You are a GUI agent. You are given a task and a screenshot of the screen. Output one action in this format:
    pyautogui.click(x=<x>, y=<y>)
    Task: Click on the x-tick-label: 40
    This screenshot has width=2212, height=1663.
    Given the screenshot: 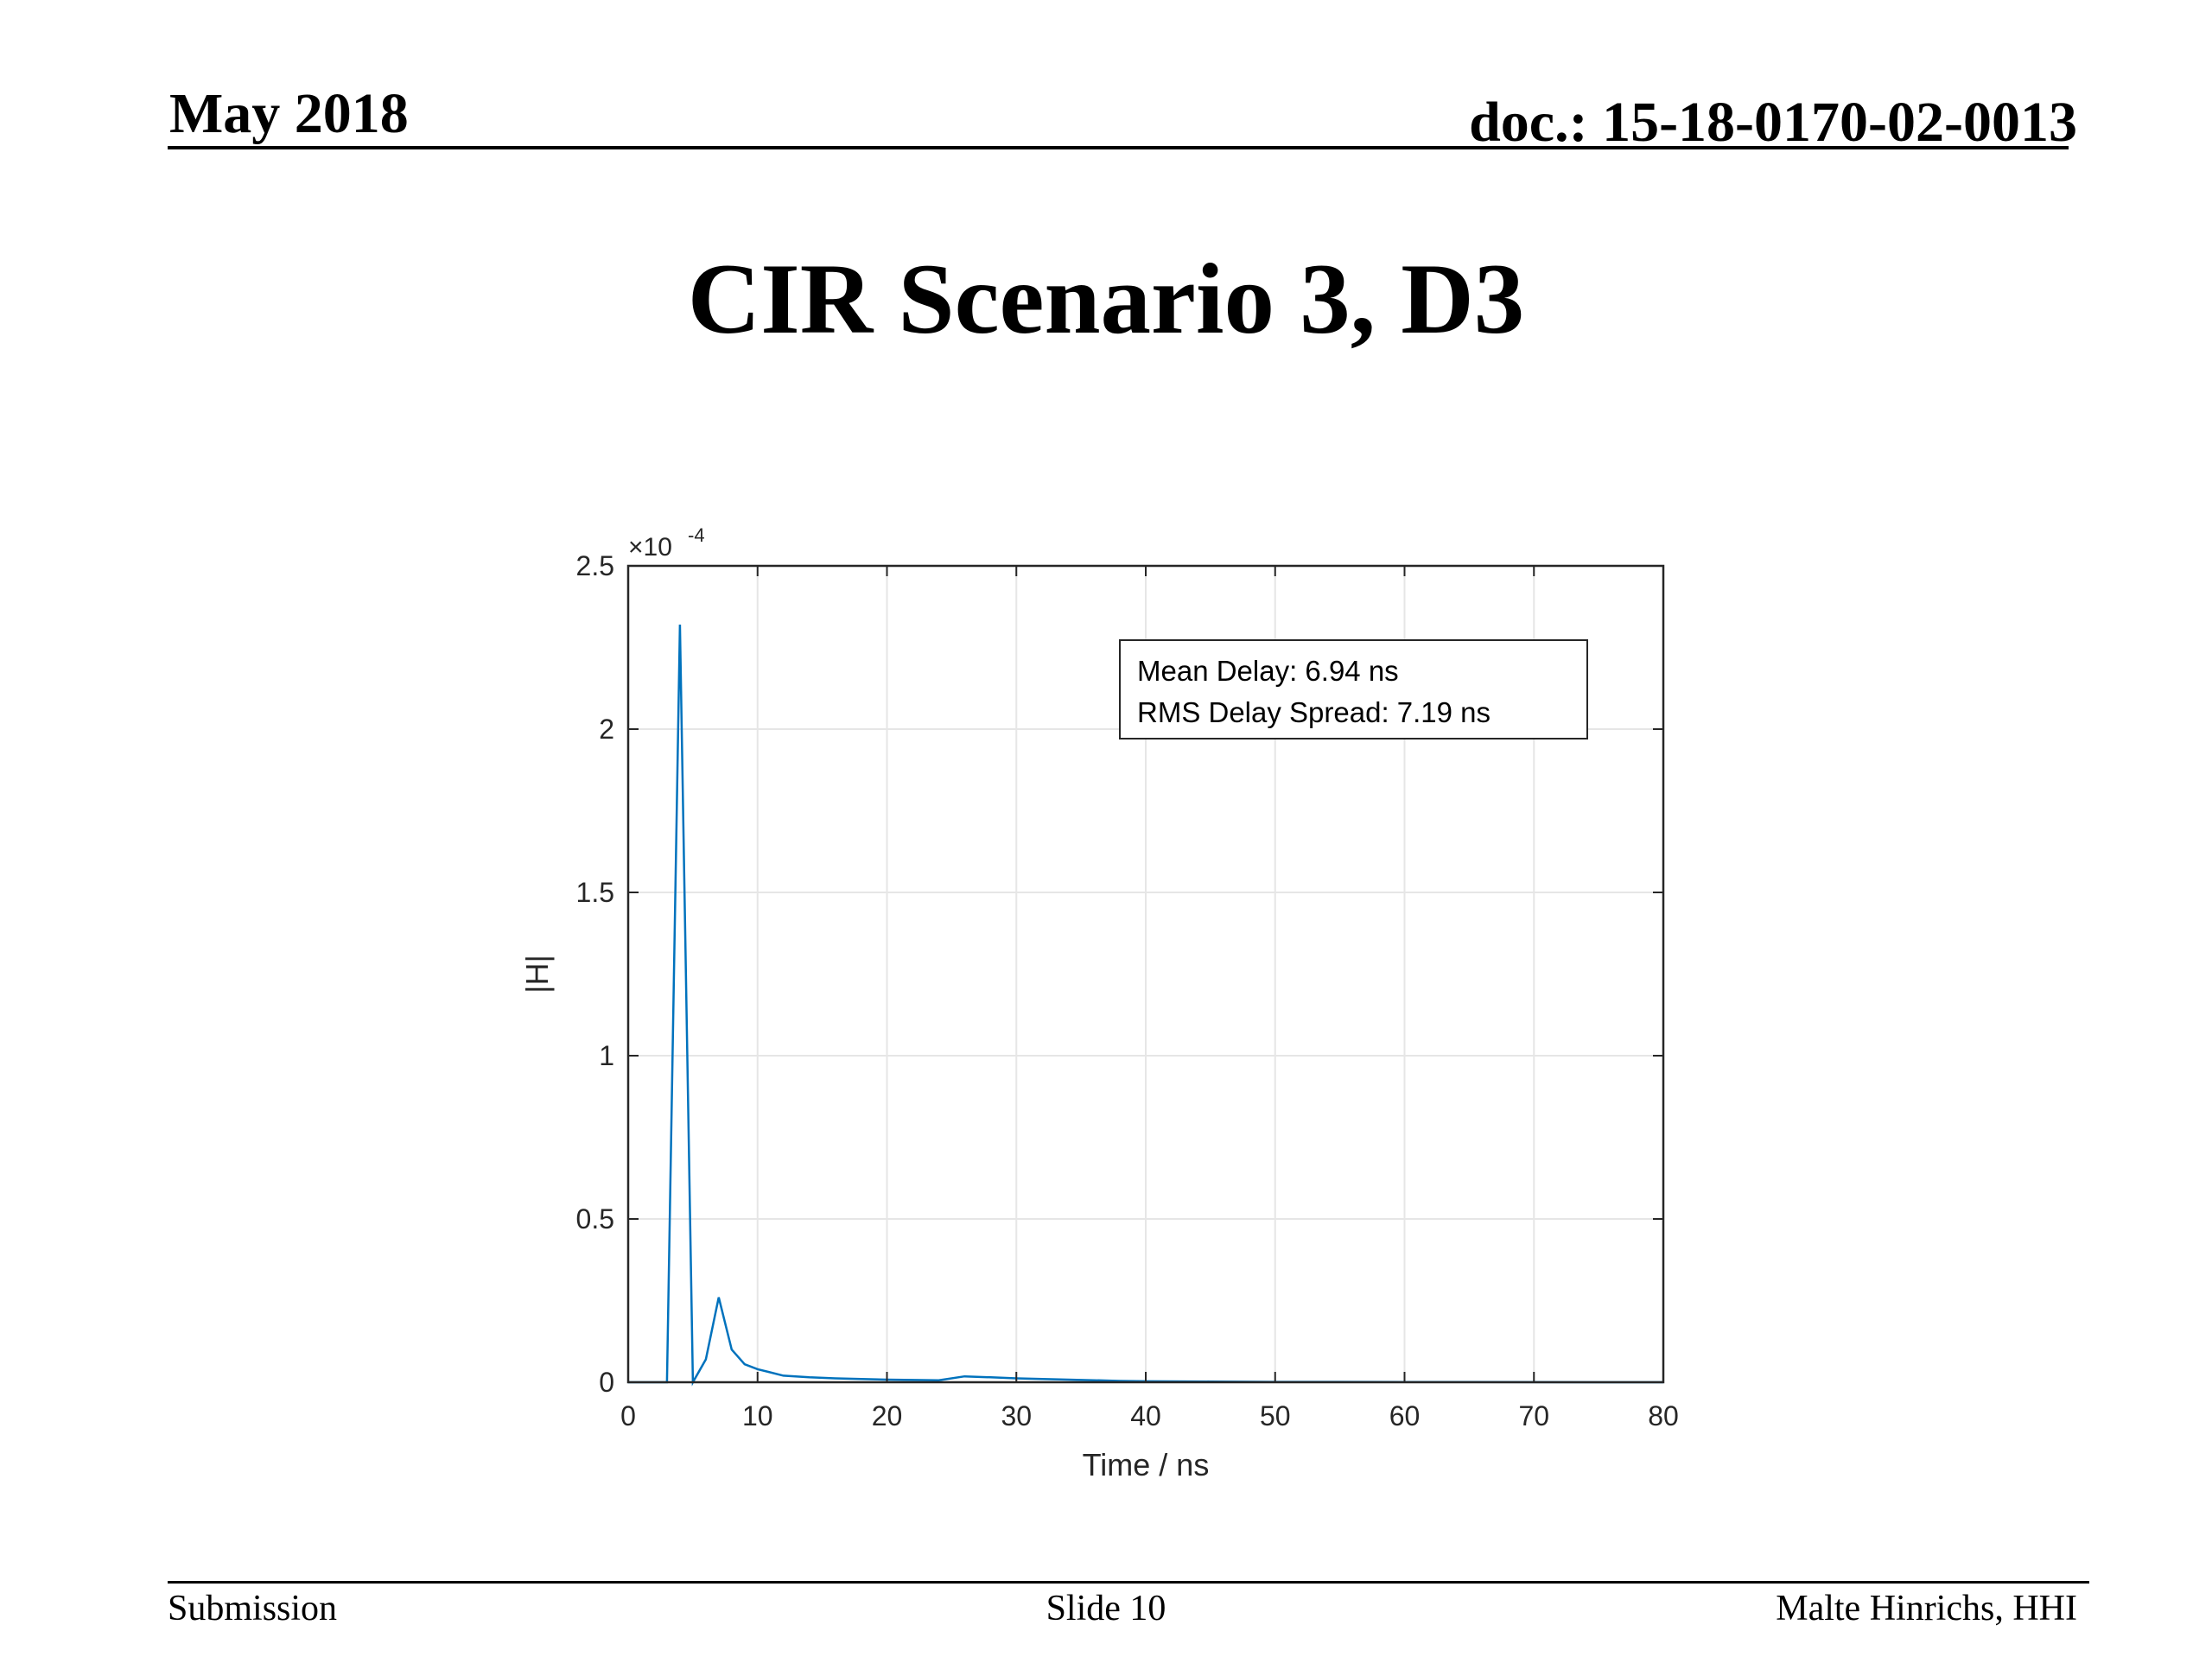 What is the action you would take?
    pyautogui.click(x=1145, y=1416)
    